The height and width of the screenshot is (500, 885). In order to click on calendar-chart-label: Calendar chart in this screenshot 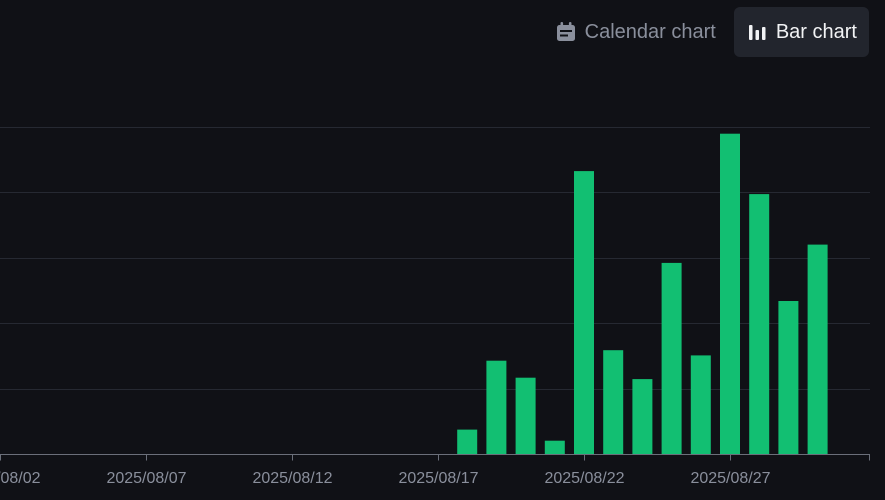, I will do `click(650, 31)`.